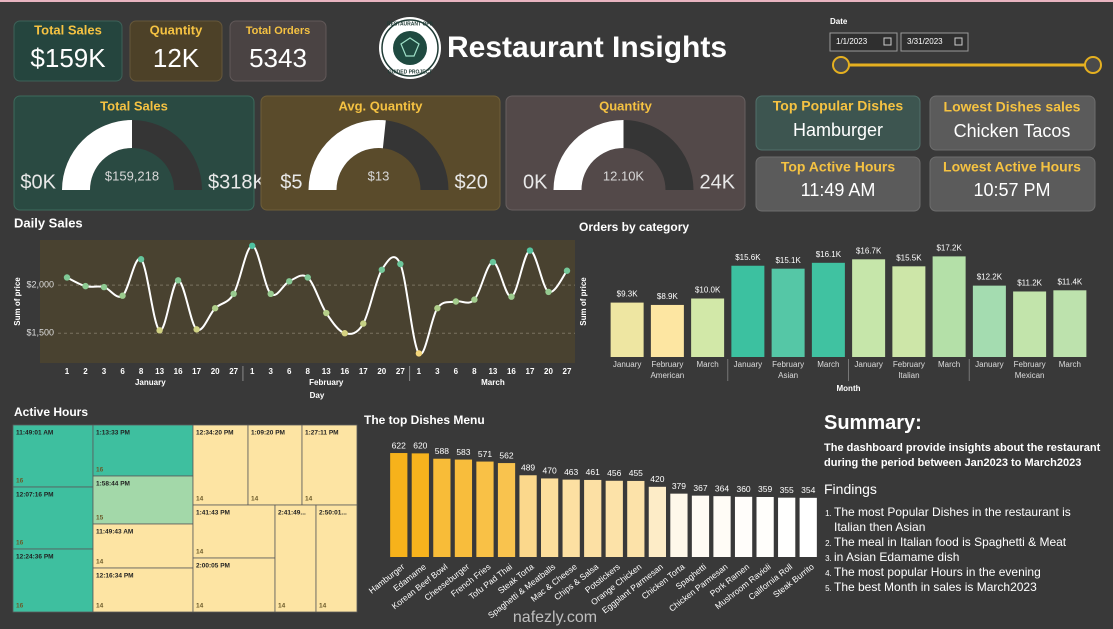 The width and height of the screenshot is (1113, 629). What do you see at coordinates (115, 576) in the screenshot?
I see `tile-label: 12:16:34 PM` at bounding box center [115, 576].